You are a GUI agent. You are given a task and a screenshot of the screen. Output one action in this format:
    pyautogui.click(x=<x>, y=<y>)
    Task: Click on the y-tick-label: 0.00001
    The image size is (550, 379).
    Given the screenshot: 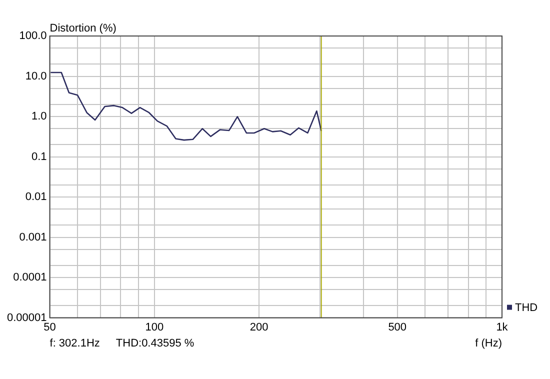 What is the action you would take?
    pyautogui.click(x=26, y=318)
    